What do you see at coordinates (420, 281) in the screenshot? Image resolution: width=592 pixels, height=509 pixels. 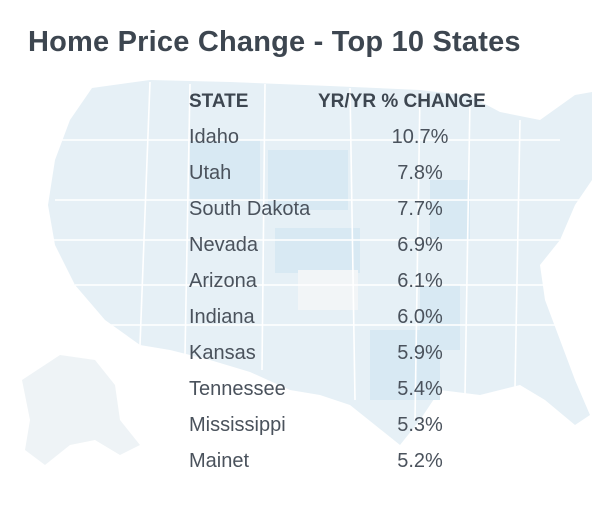 I see `change-value: 6.1%` at bounding box center [420, 281].